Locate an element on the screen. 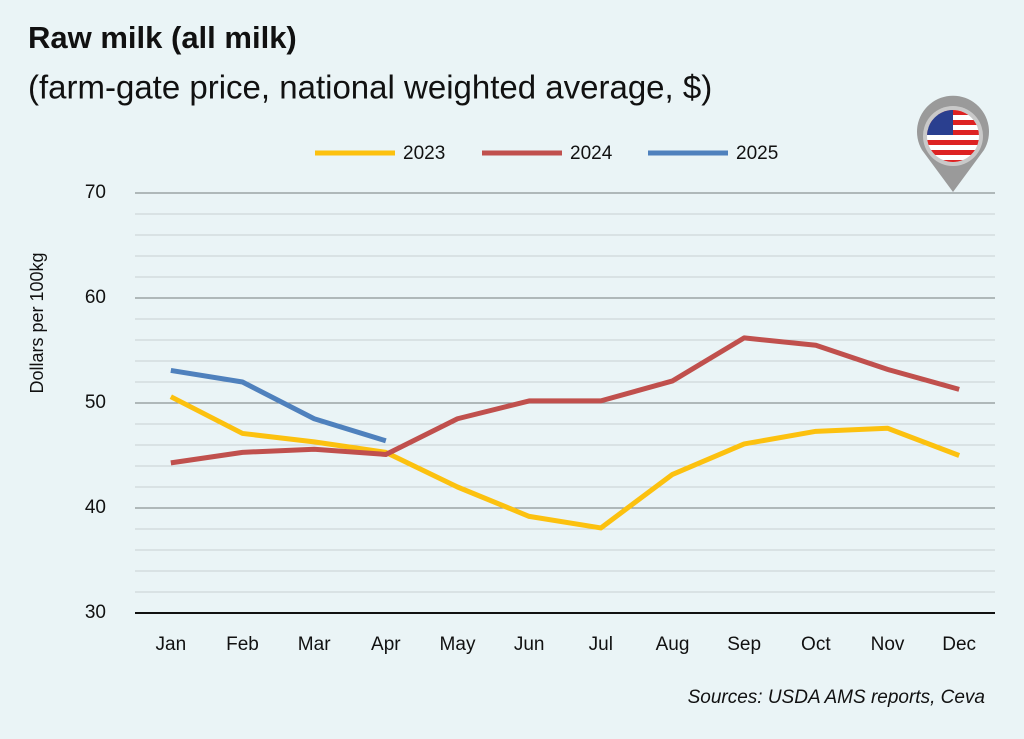  y-tick-label: 30 is located at coordinates (95, 612).